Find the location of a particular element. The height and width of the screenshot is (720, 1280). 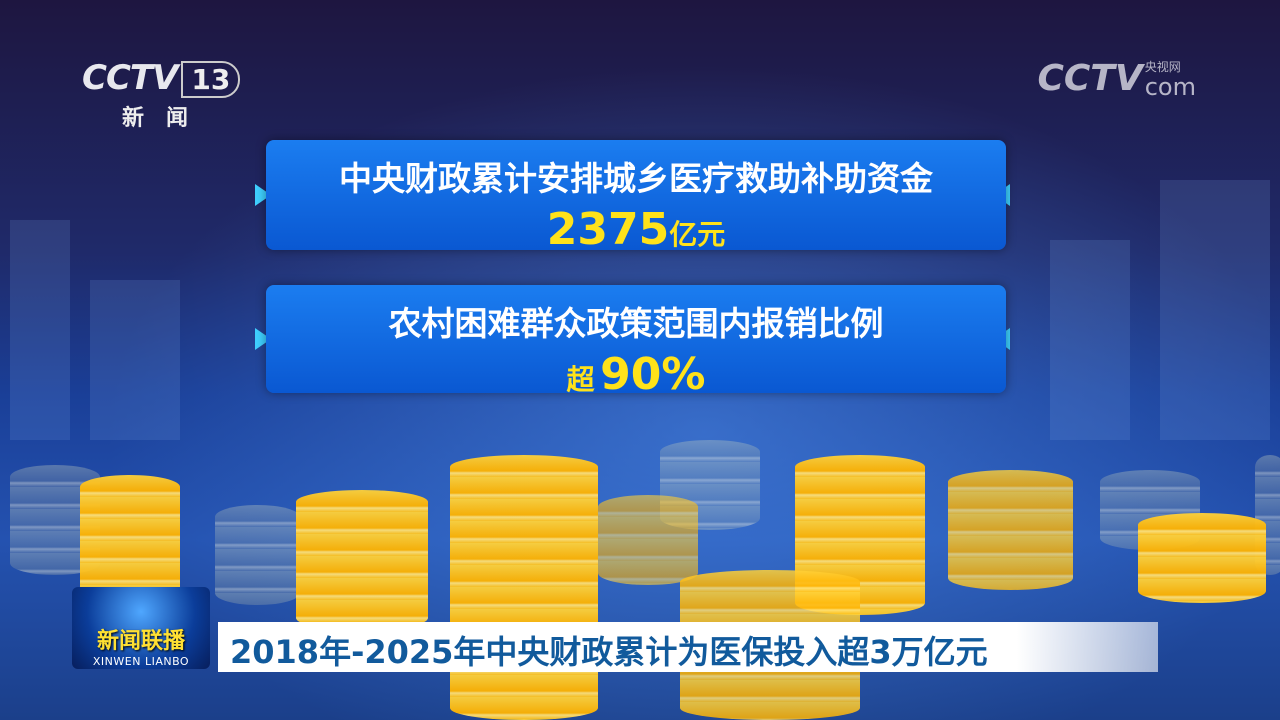

cctv-com-watermark: CCTV 央视网 com is located at coordinates (1116, 78).